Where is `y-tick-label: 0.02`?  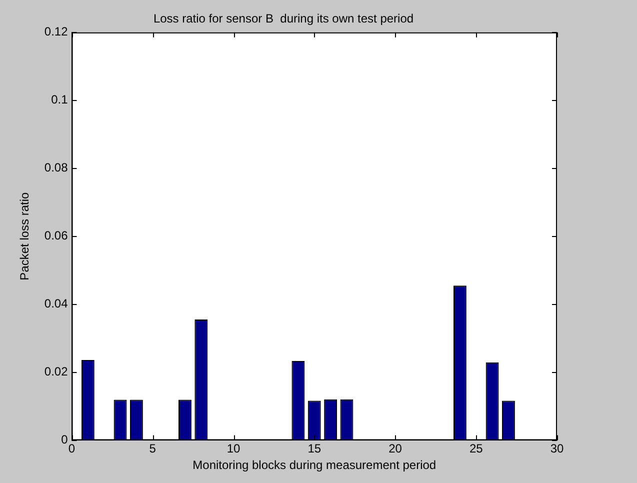 y-tick-label: 0.02 is located at coordinates (56, 371).